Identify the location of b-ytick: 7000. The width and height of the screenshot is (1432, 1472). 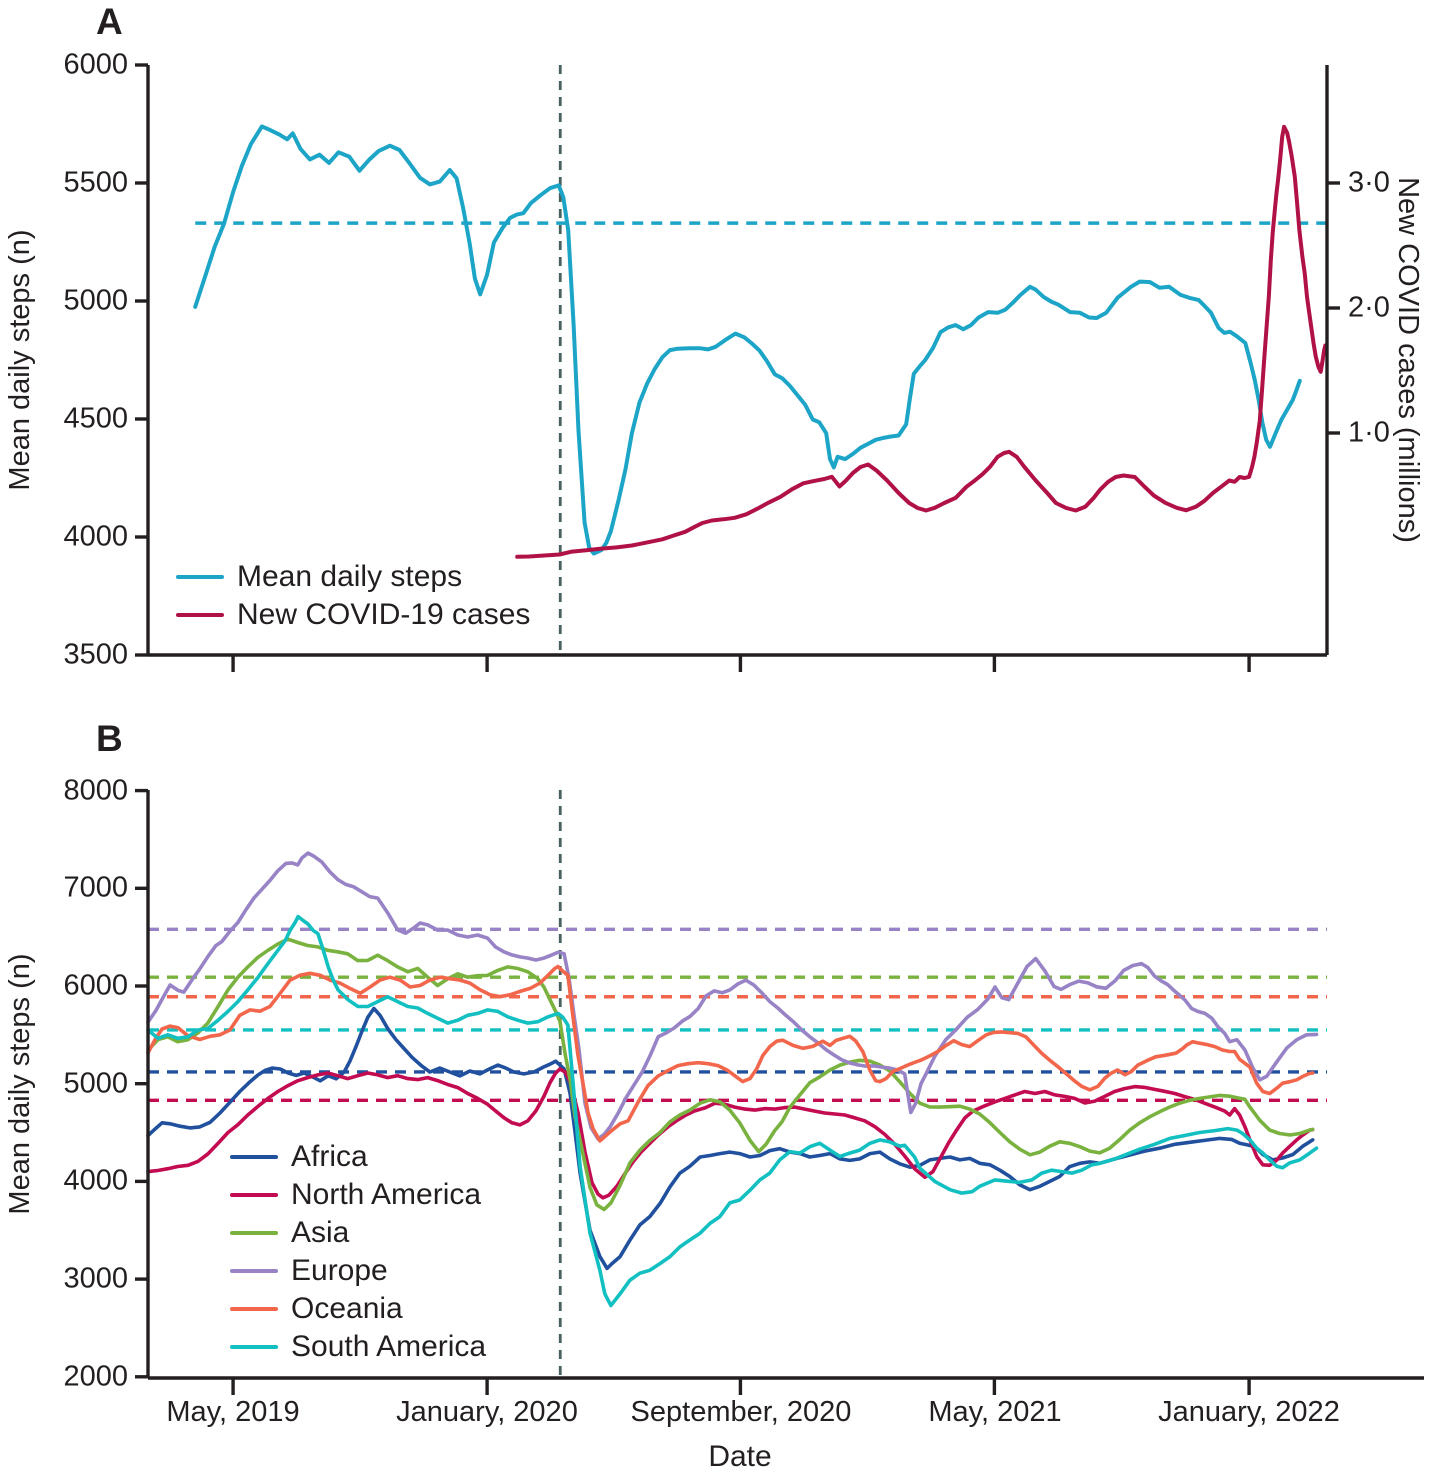
(95, 887).